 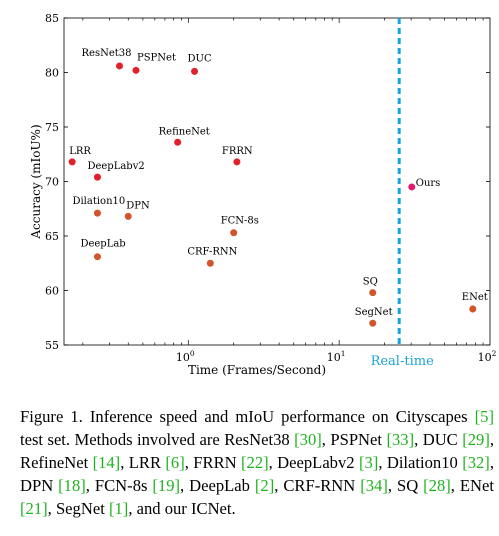 I want to click on citation-ref: [28], so click(x=437, y=485).